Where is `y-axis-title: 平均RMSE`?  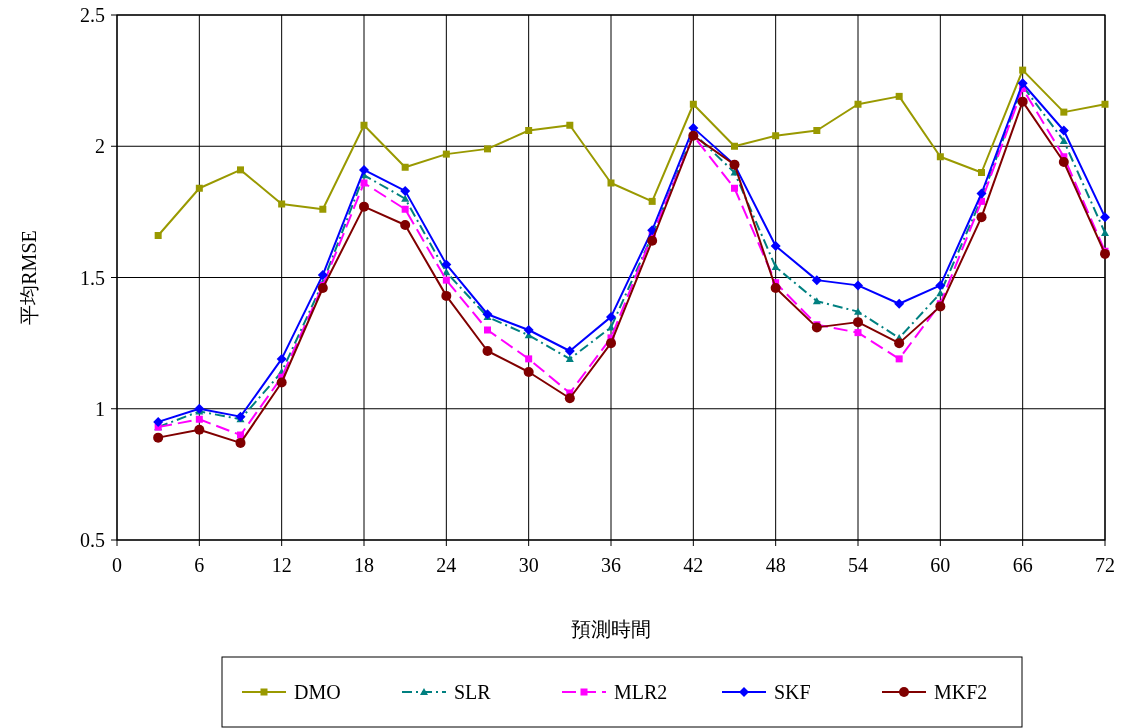
y-axis-title: 平均RMSE is located at coordinates (29, 277).